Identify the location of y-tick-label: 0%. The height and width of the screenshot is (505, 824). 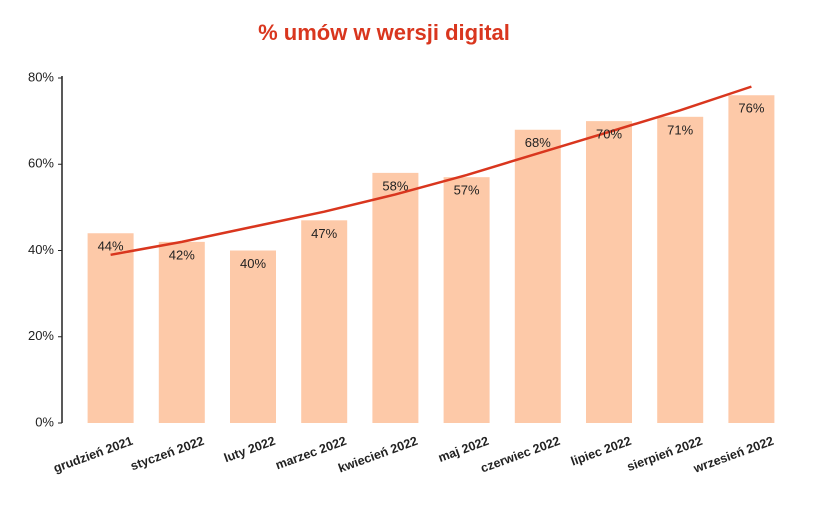
(44, 421).